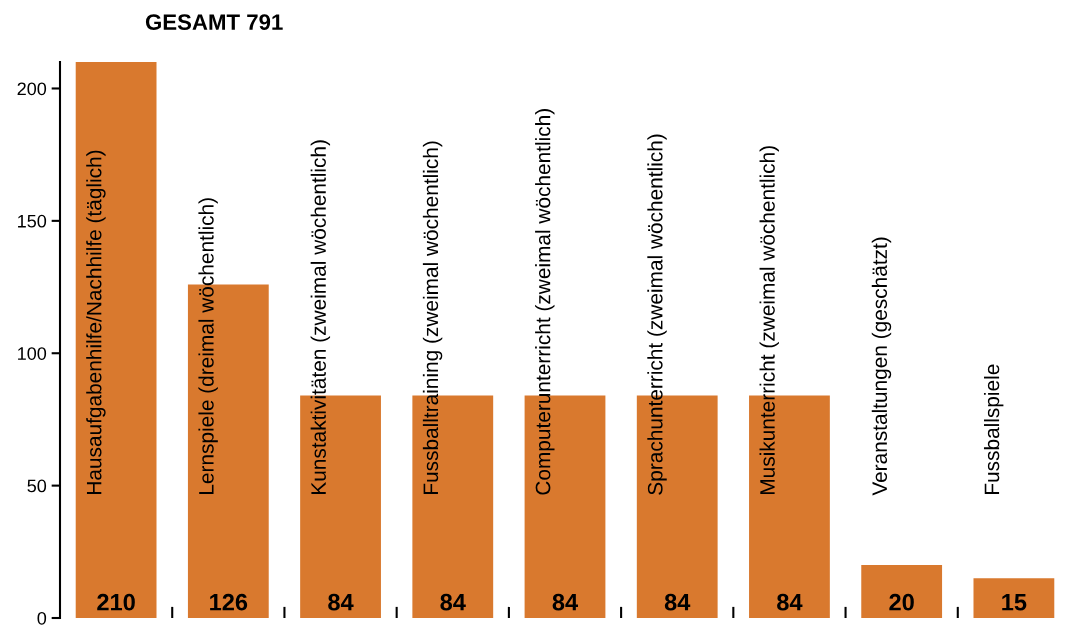 Image resolution: width=1078 pixels, height=632 pixels. I want to click on x-tick-label: Hausaufgabenhilfe/Nachhilfe (täglich), so click(96, 322).